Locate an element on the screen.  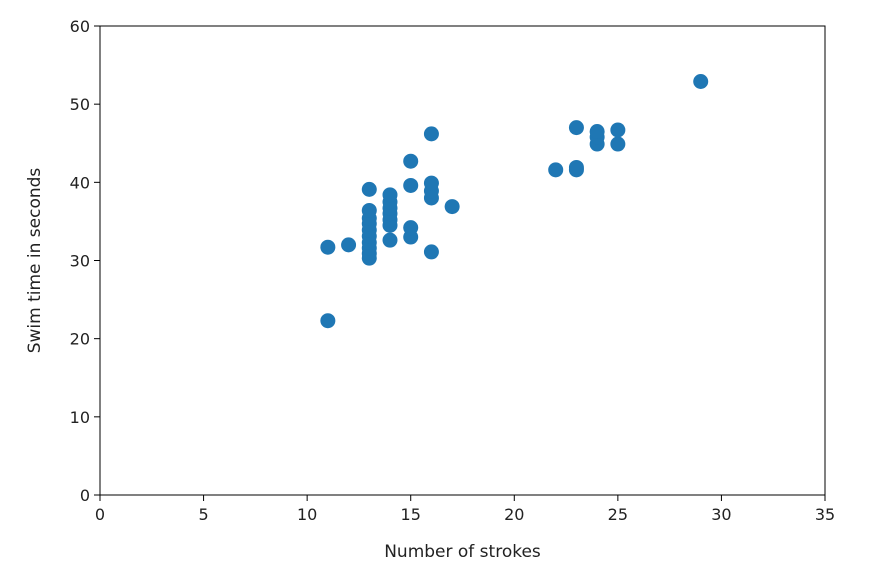
y-tick-label: 10 is located at coordinates (80, 417).